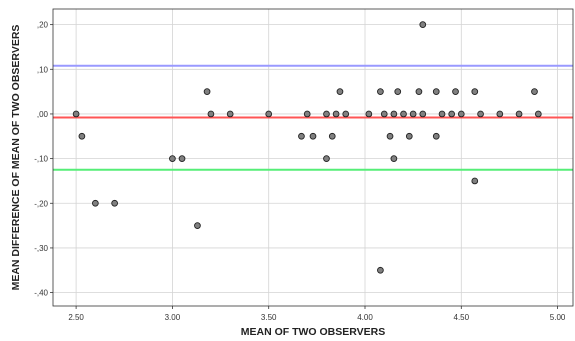  I want to click on y-axis-title: MEAN DIFFERENCE OF MEAN OF TWO OBSERVERS, so click(16, 158).